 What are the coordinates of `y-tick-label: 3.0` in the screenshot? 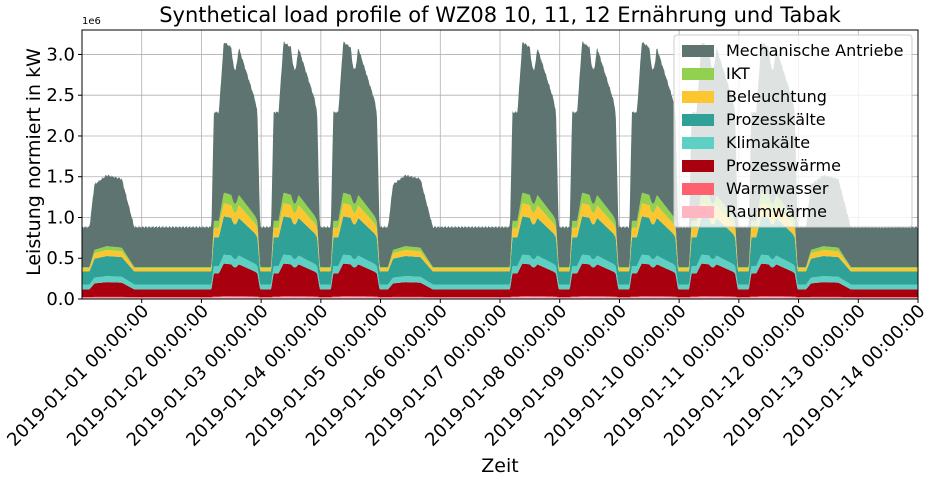 It's located at (60, 54).